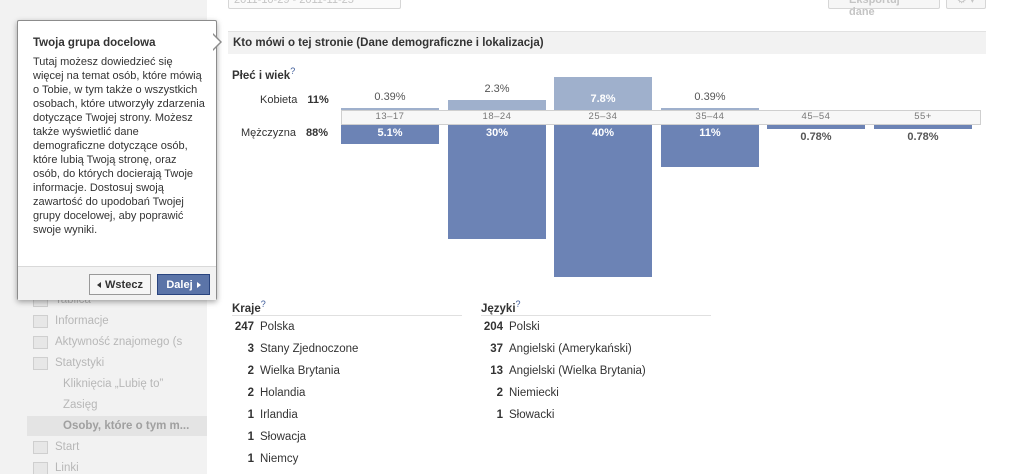 The height and width of the screenshot is (474, 1014). I want to click on male-bar-label: 40%, so click(603, 133).